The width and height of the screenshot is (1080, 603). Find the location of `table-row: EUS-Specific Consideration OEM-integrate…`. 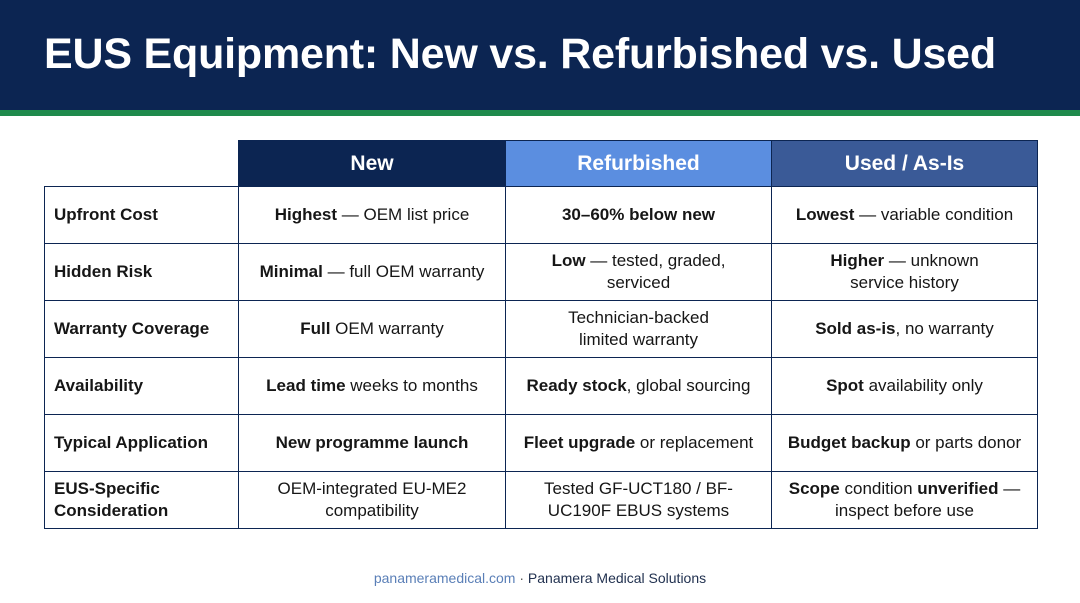

table-row: EUS-Specific Consideration OEM-integrate… is located at coordinates (541, 500).